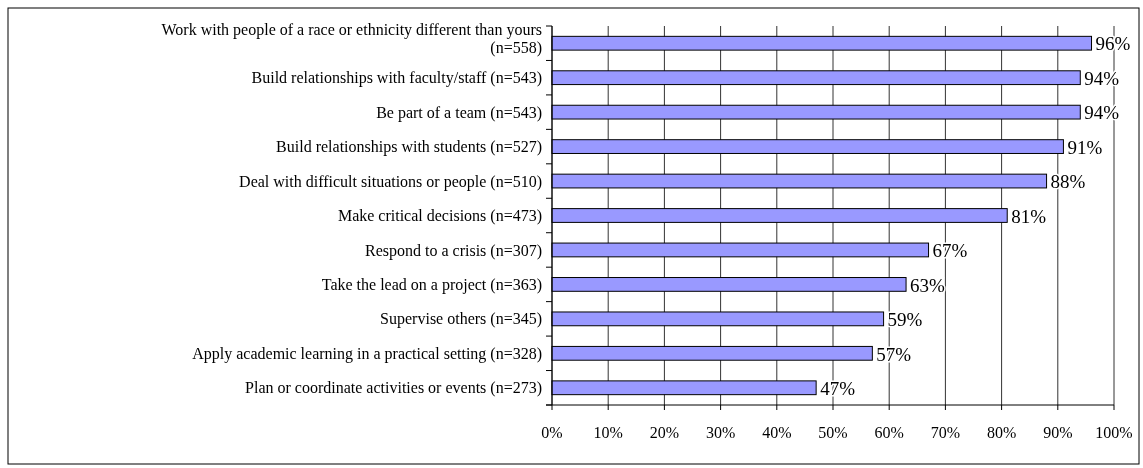  I want to click on x-tick-label: 40%, so click(777, 432).